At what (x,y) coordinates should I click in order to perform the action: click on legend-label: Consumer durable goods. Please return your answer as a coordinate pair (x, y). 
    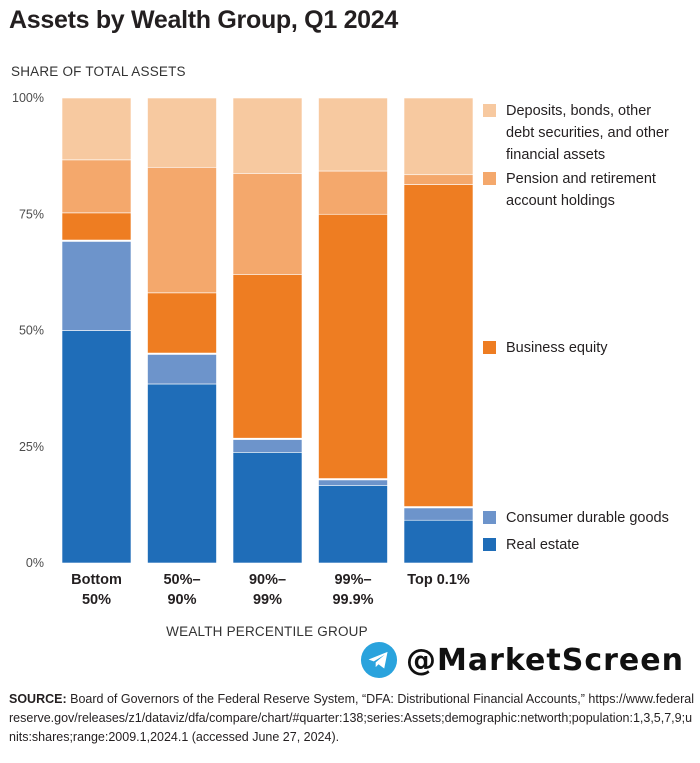
    Looking at the image, I should click on (587, 518).